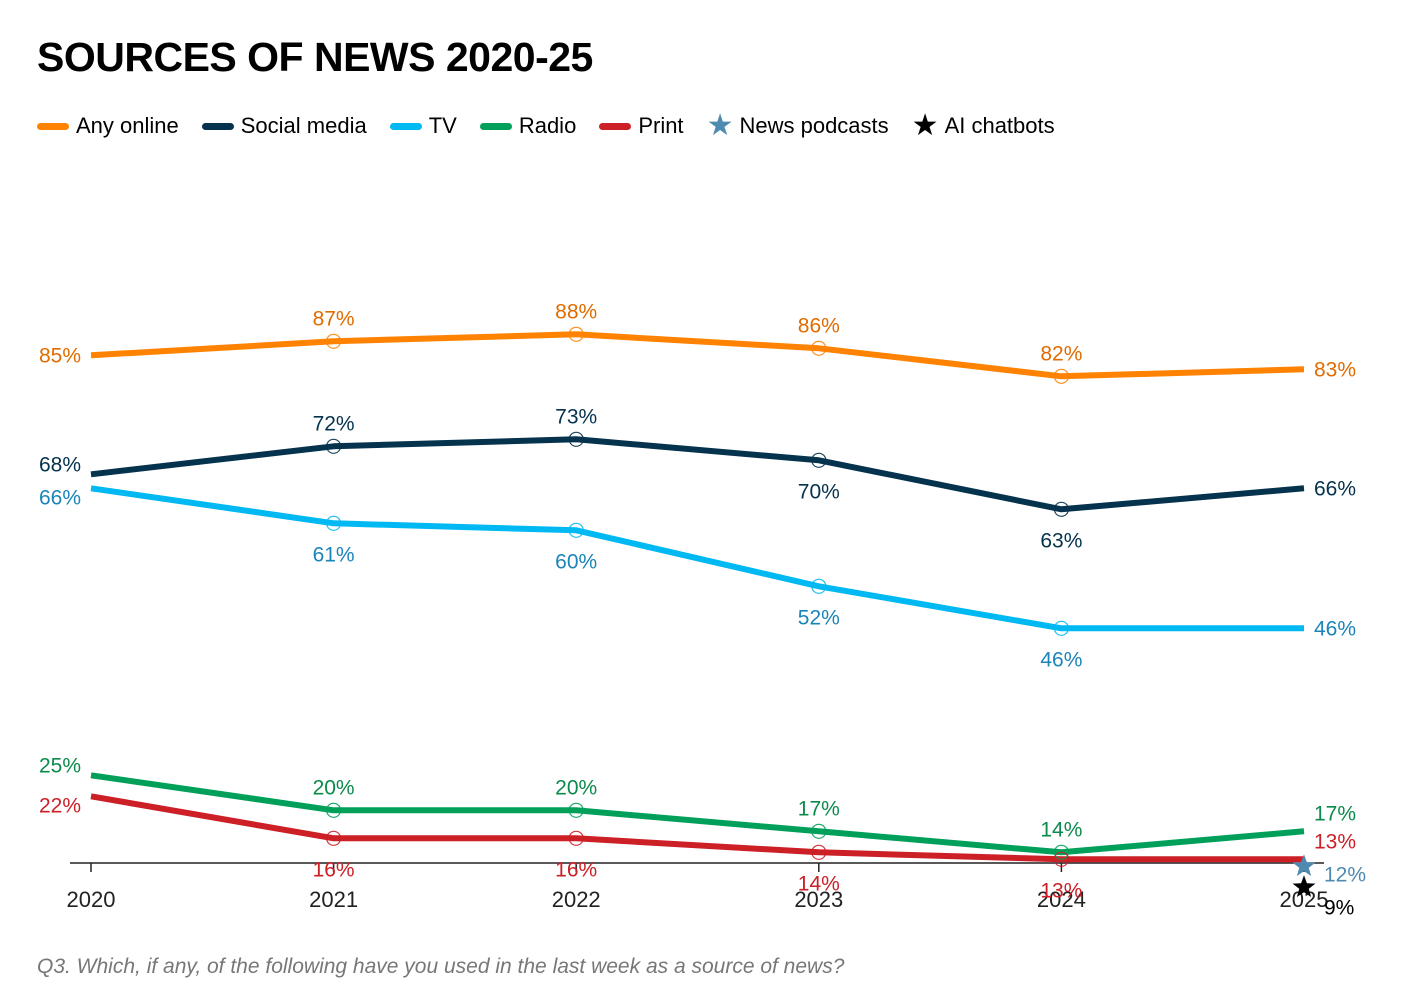  Describe the element at coordinates (547, 125) in the screenshot. I see `legend-label: Radio` at that location.